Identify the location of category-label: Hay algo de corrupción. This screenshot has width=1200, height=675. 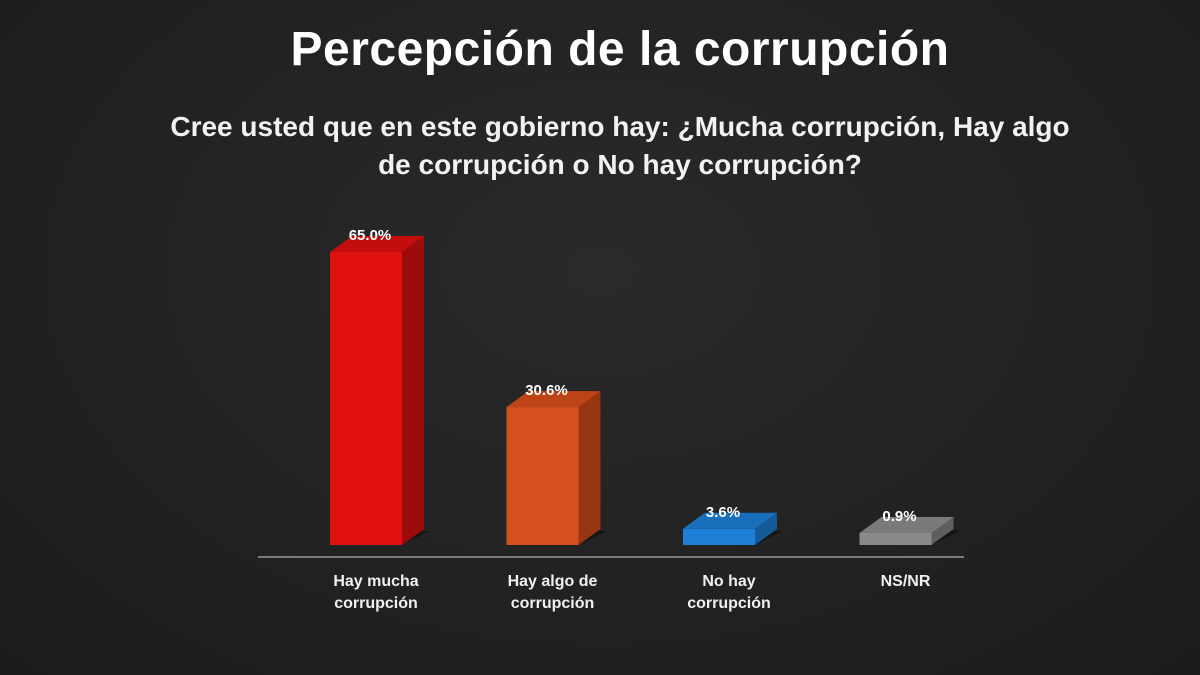
(553, 592).